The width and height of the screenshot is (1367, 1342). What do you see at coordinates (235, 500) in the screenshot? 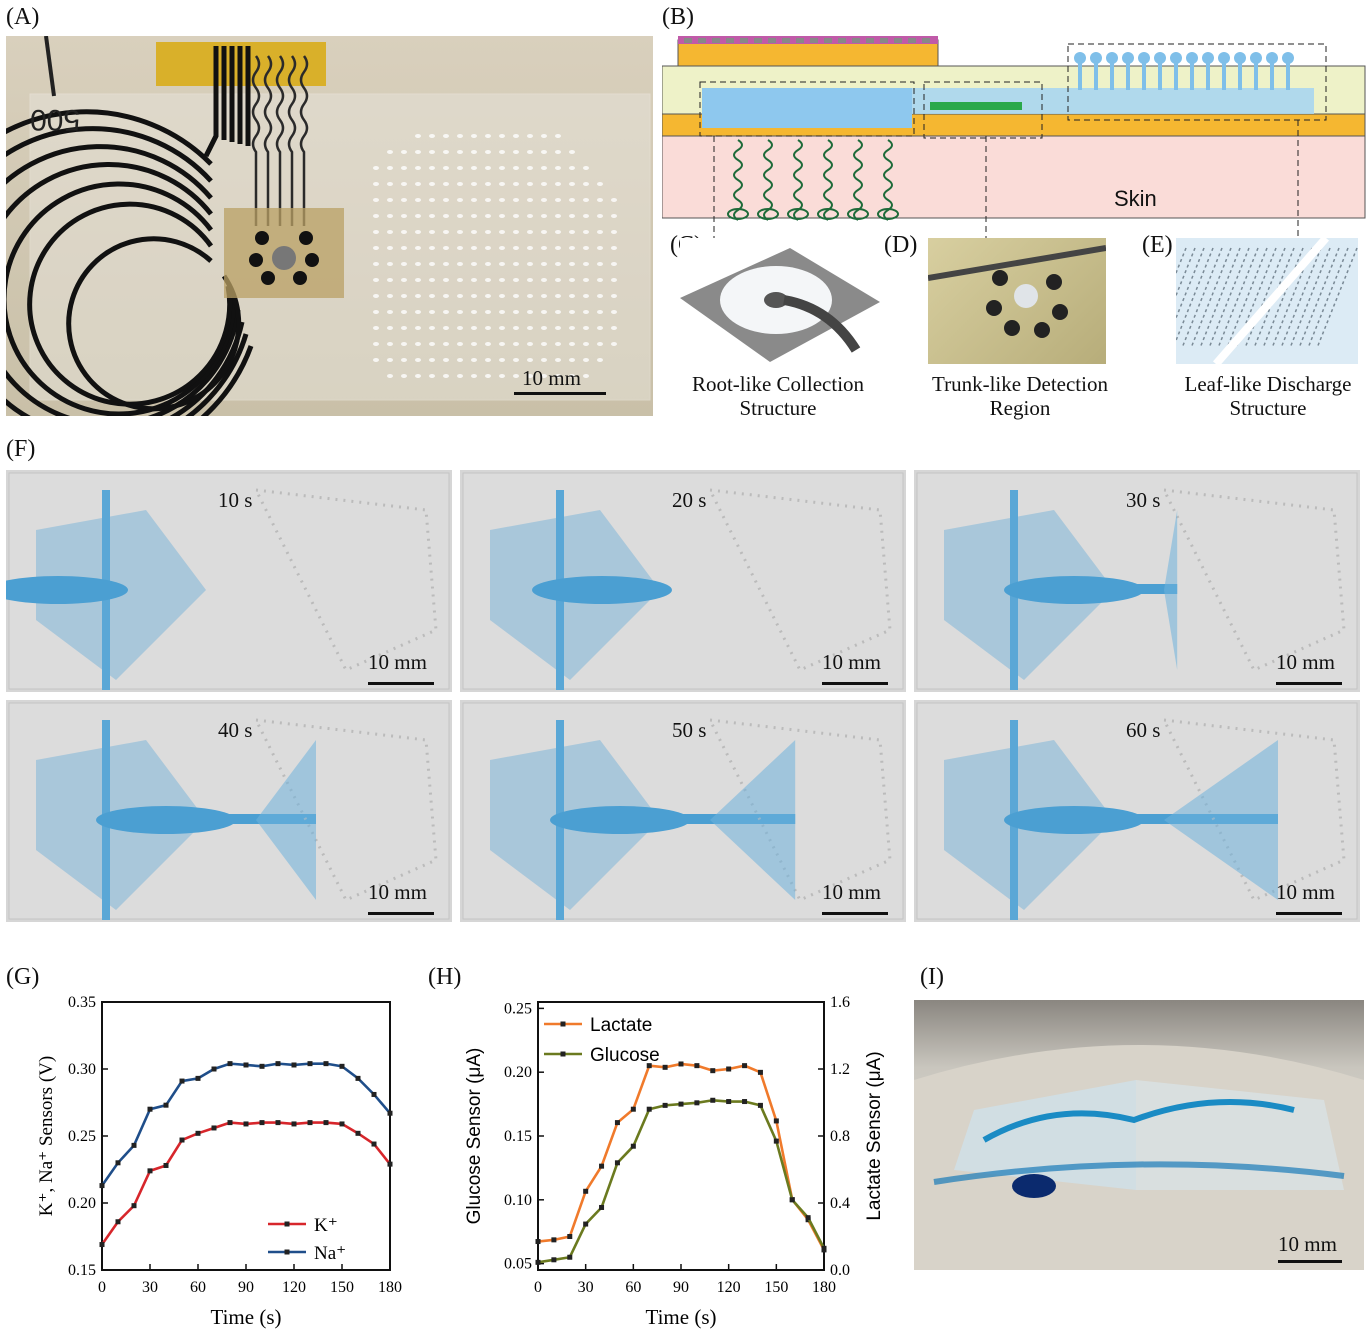
I see `frame-time-label: 10 s` at bounding box center [235, 500].